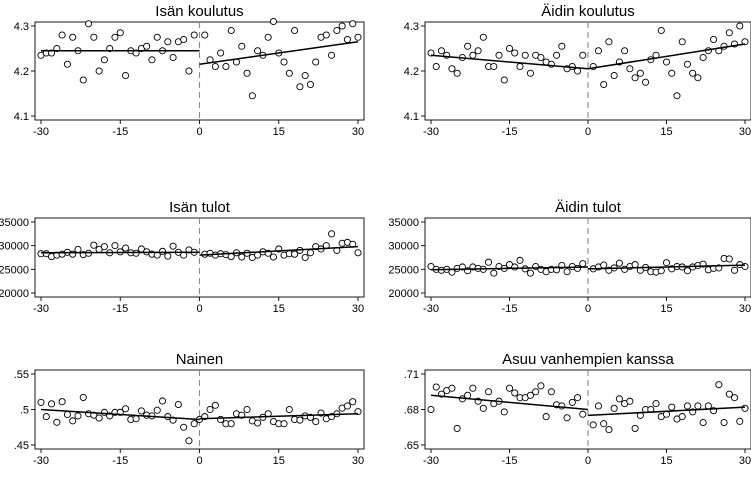  I want to click on panel-2: Äidin koulutus 4.1 4.2 4.3 -30 -15 0 15 30, so click(577, 70).